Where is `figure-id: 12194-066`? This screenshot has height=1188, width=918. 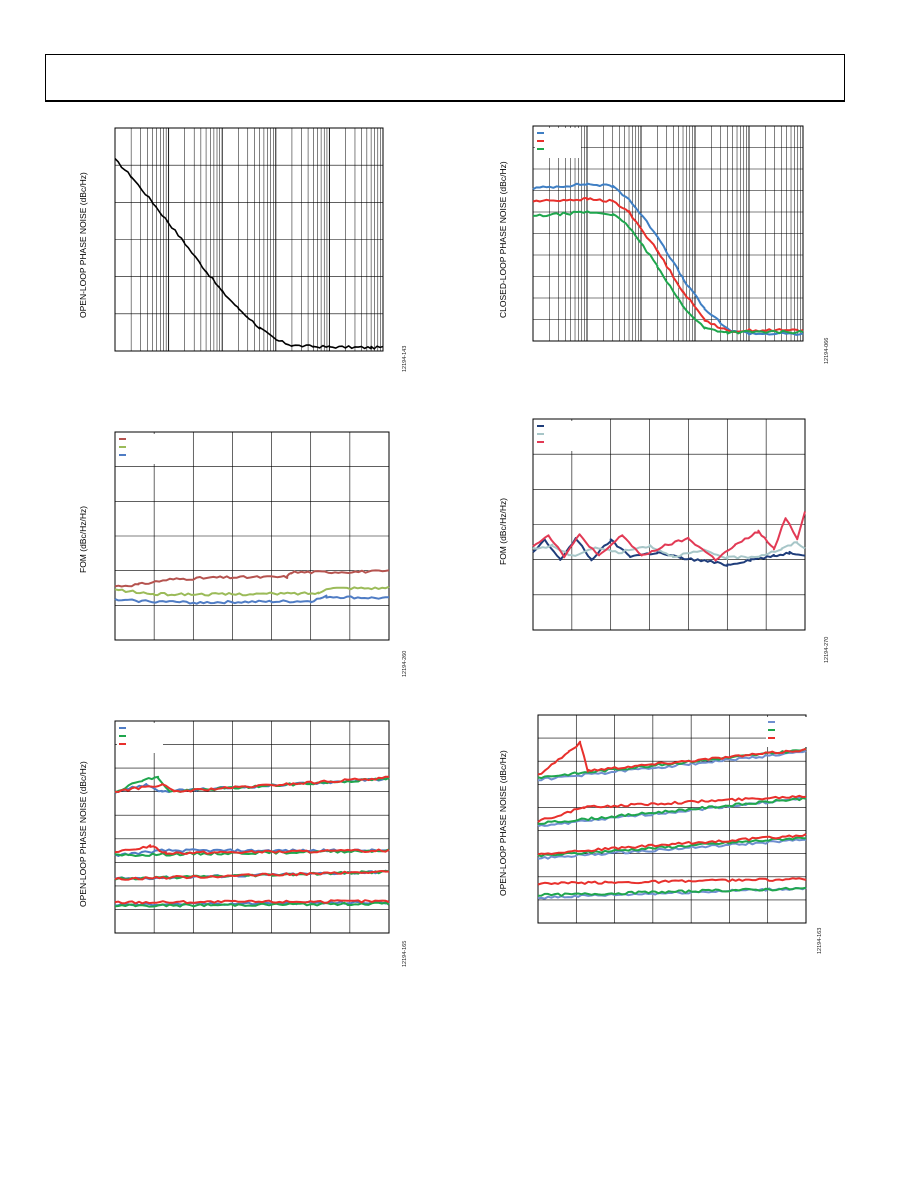
figure-id: 12194-066 is located at coordinates (827, 350).